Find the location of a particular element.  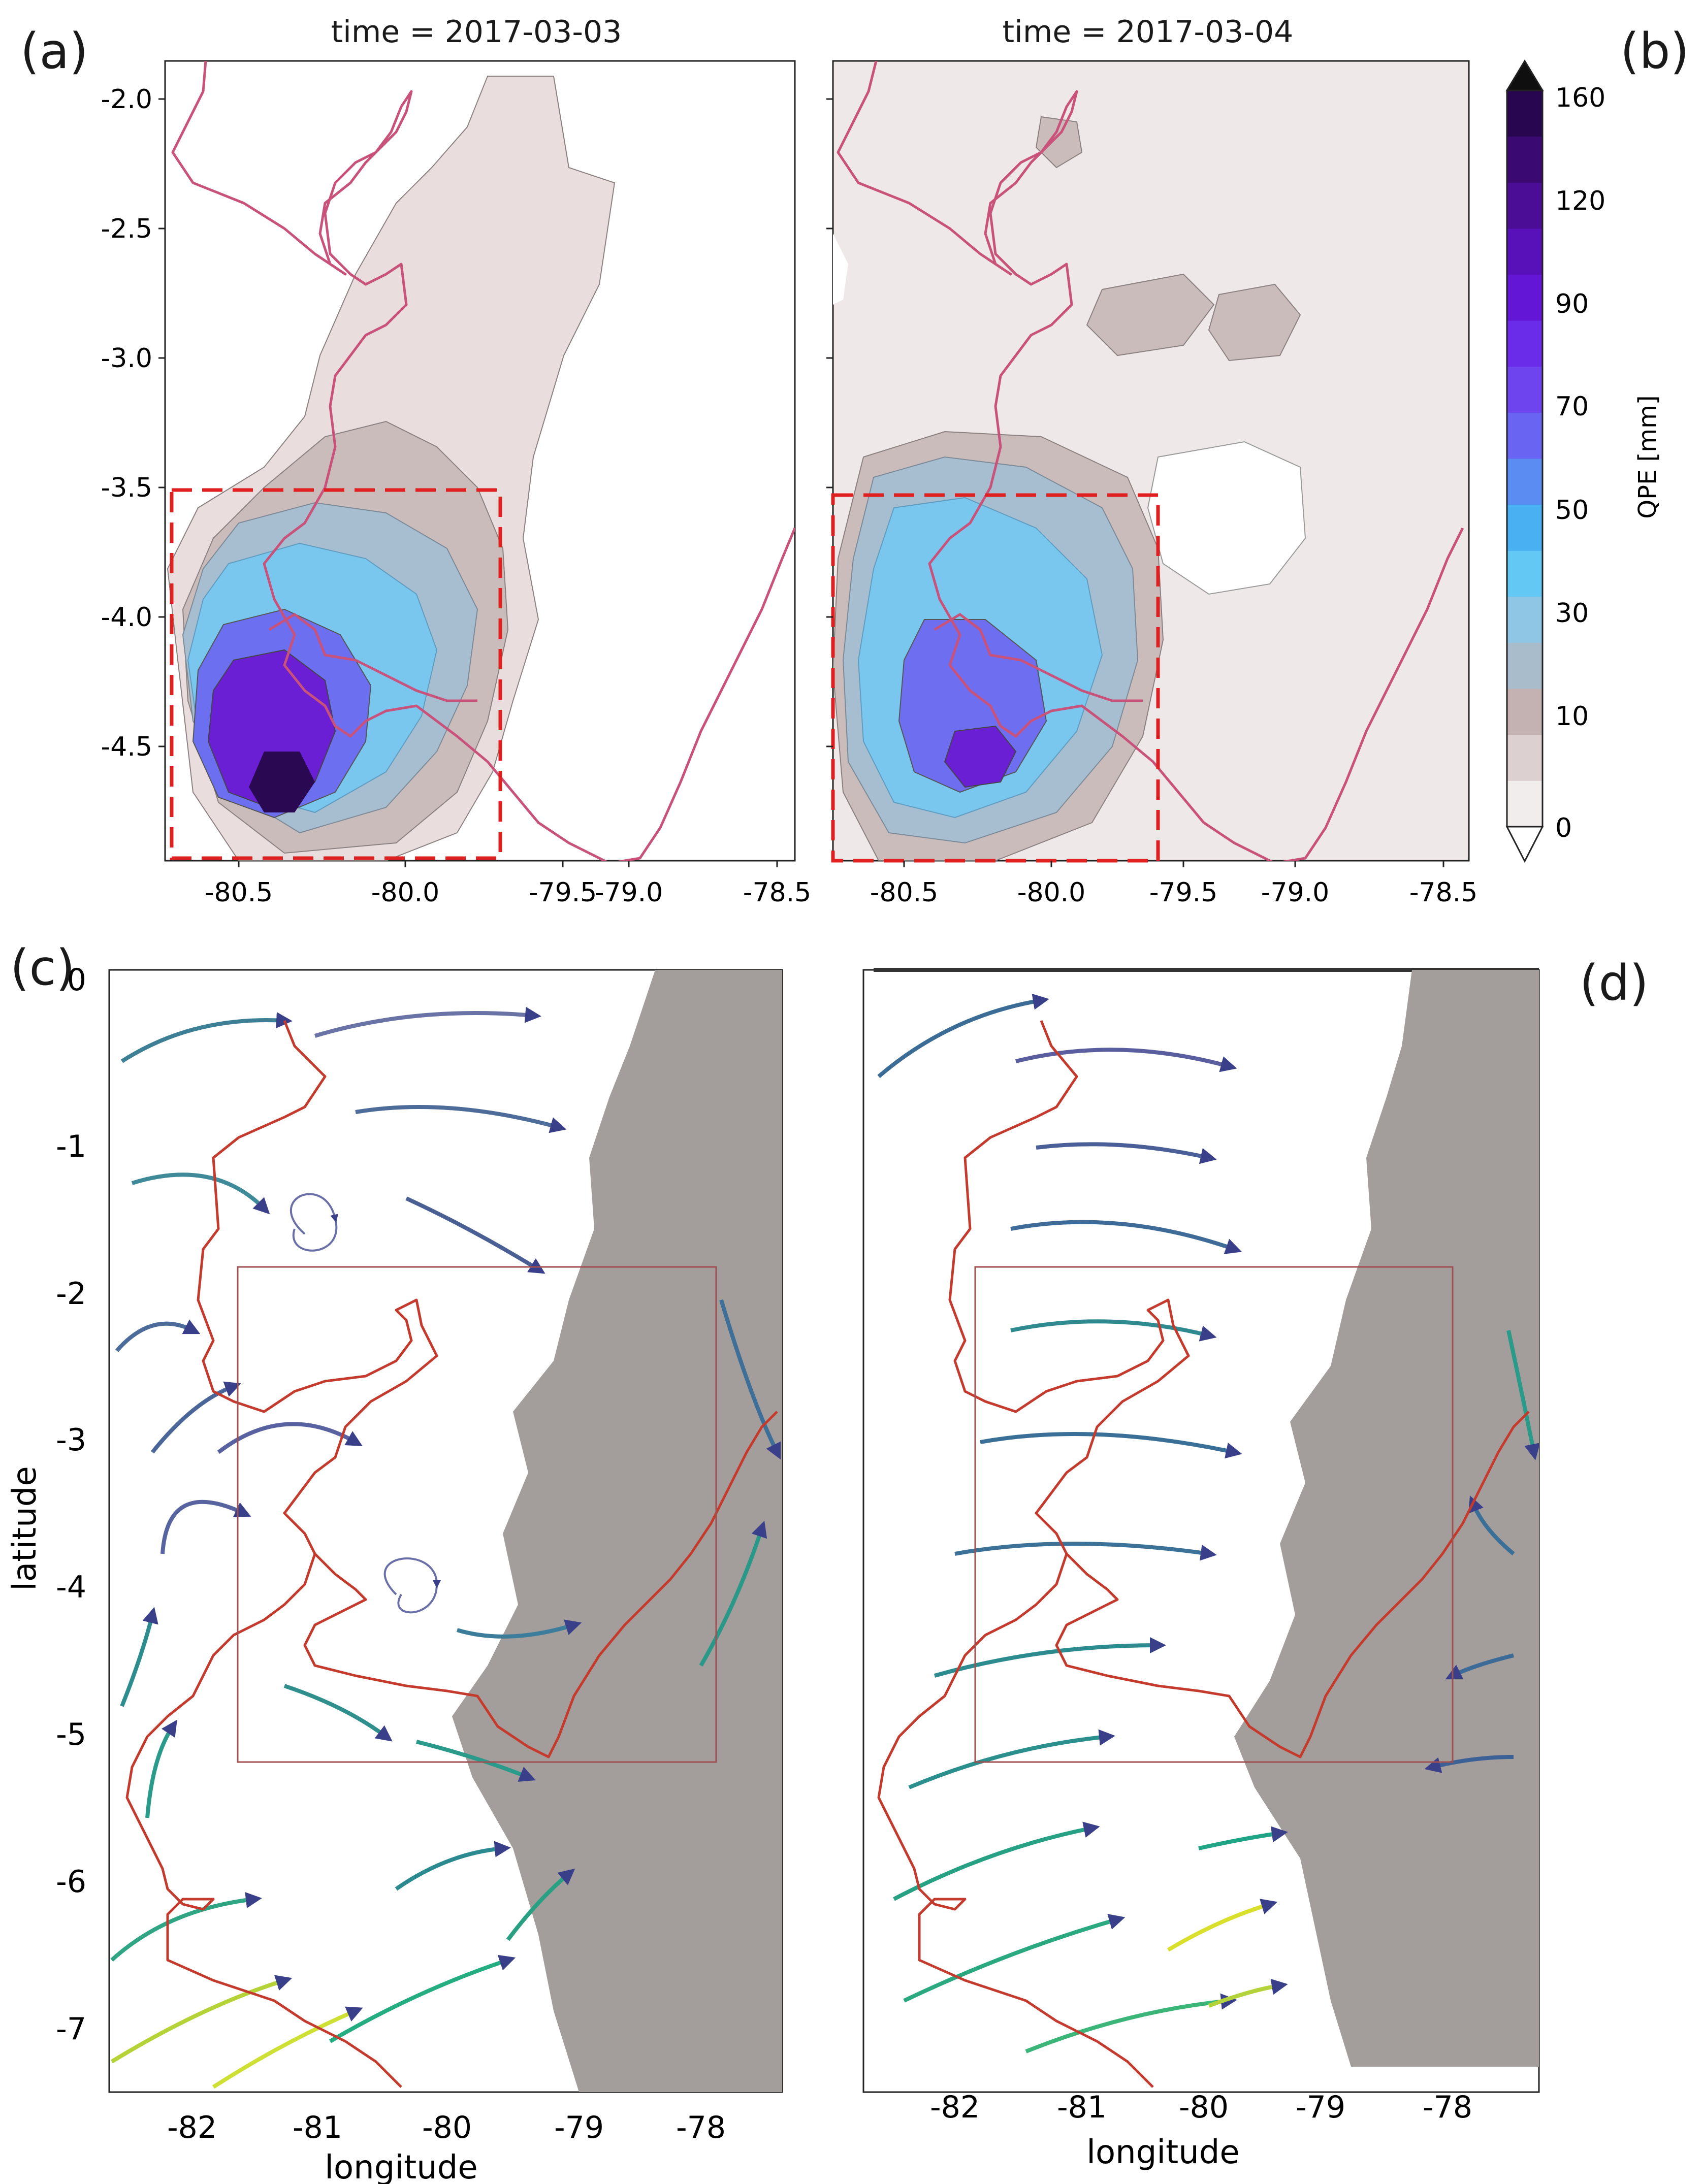

colorbar-extend-min is located at coordinates (1524, 844).